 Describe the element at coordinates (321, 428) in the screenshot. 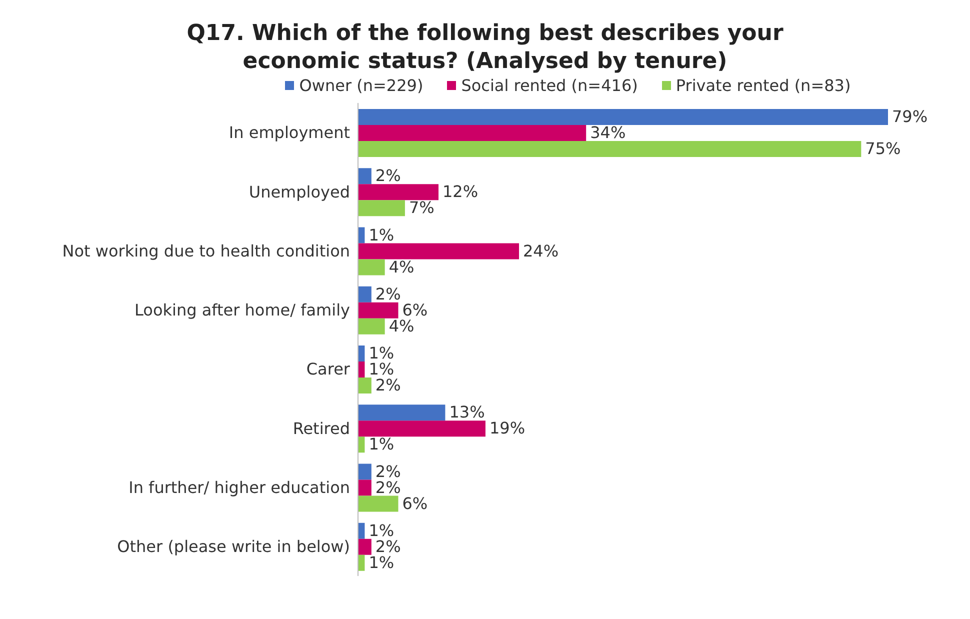

I see `y-tick-label: Retired` at that location.